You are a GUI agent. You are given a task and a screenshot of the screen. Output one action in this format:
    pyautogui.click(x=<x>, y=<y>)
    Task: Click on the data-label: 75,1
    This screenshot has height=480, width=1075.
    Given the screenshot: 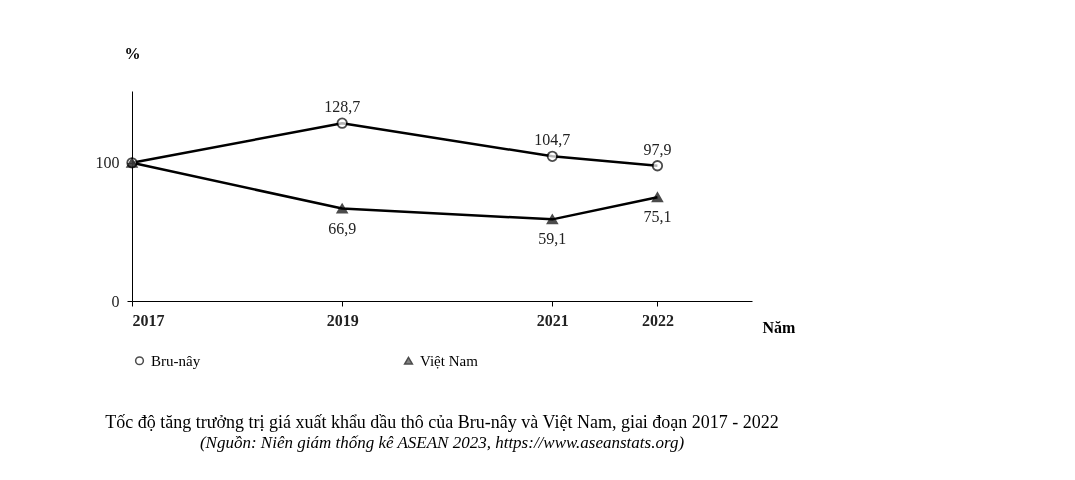 What is the action you would take?
    pyautogui.click(x=657, y=217)
    